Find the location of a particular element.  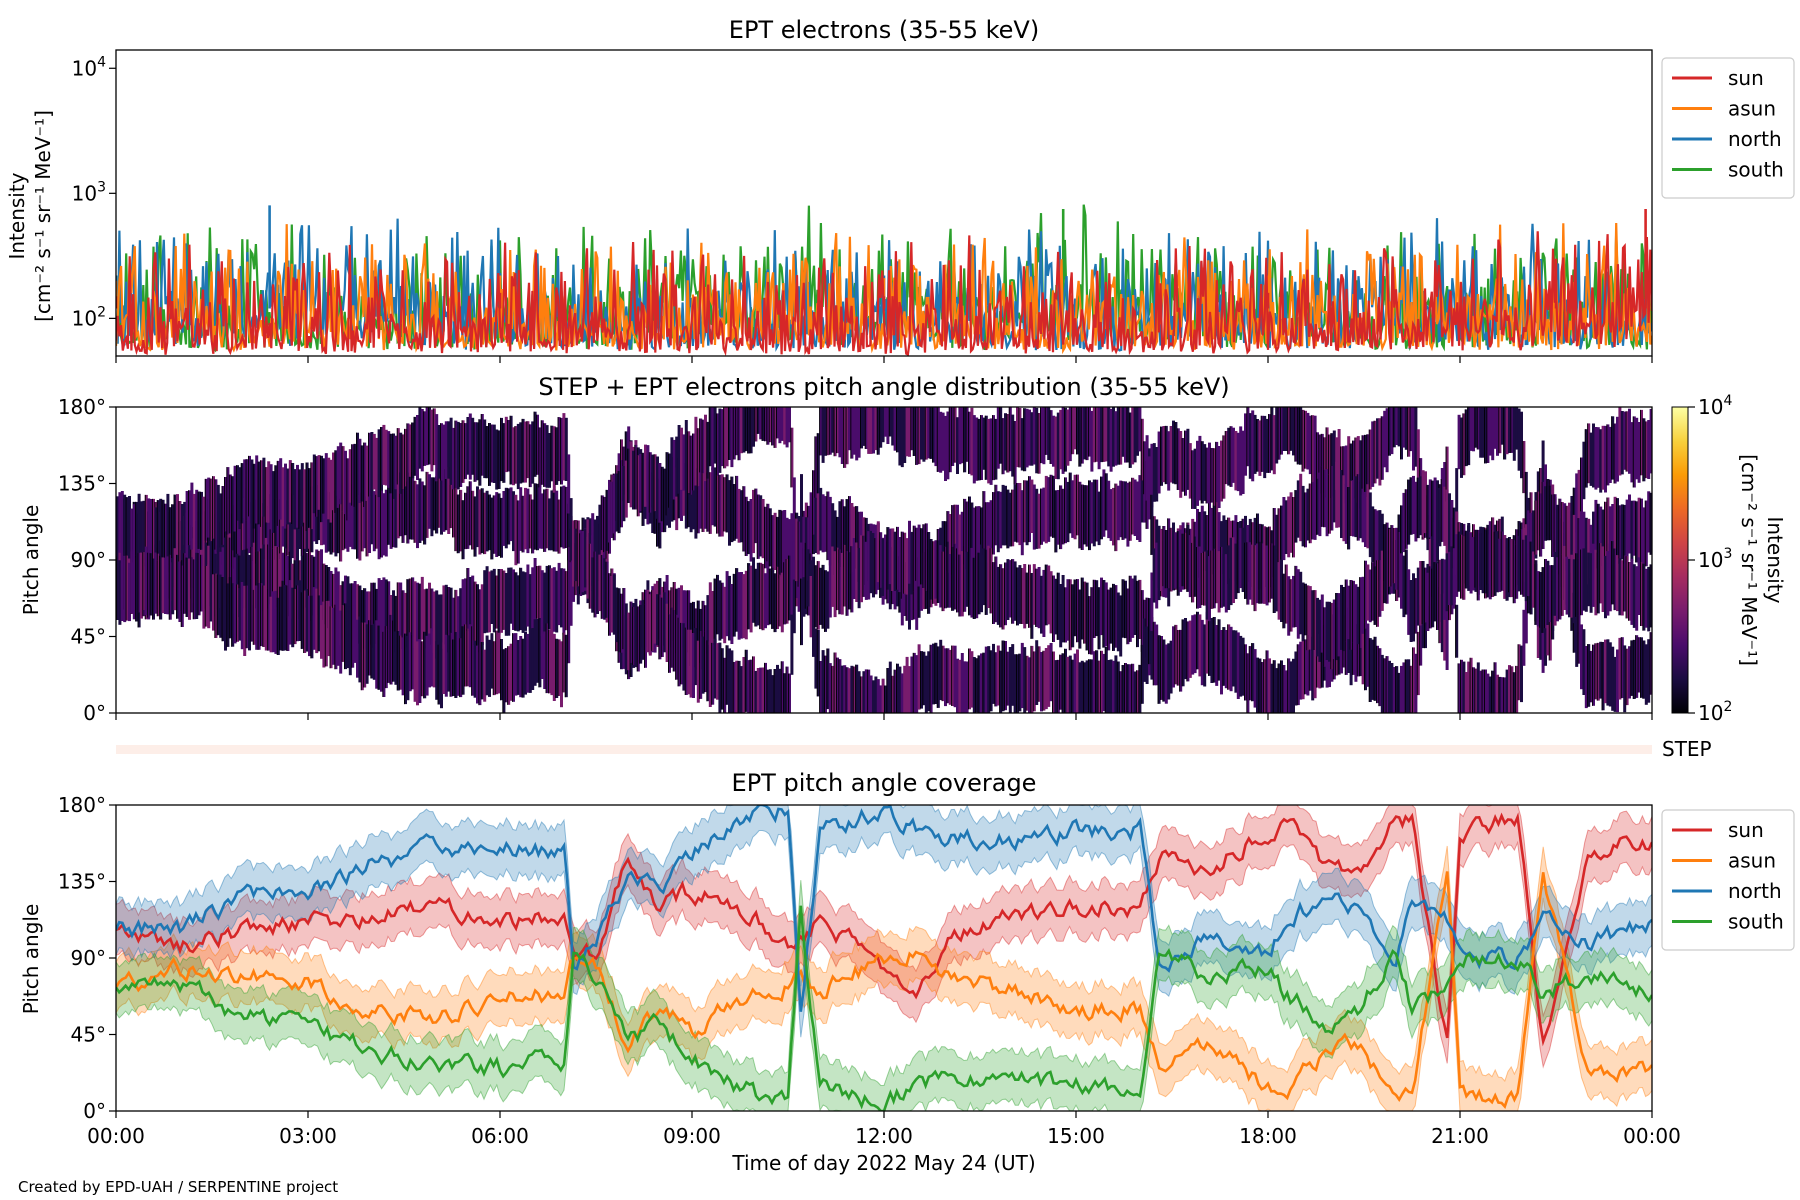

panel1-x-ticks is located at coordinates (884, 359).